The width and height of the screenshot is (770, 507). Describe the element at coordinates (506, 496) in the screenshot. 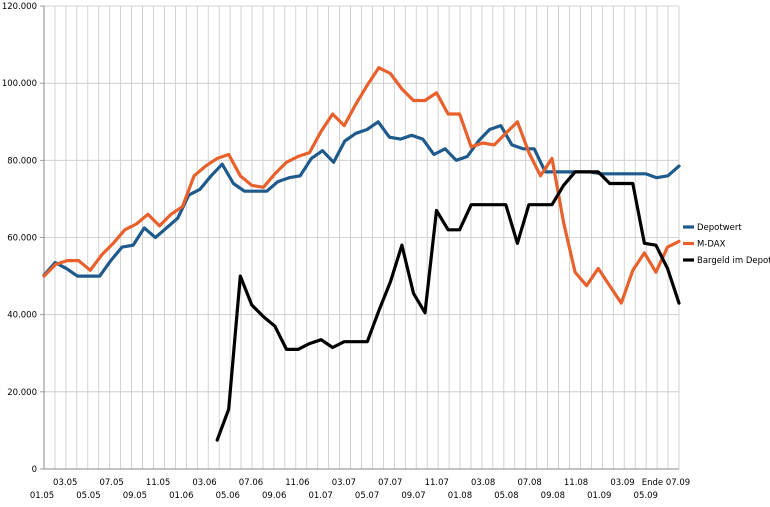

I see `x-tick-label: 05.08` at that location.